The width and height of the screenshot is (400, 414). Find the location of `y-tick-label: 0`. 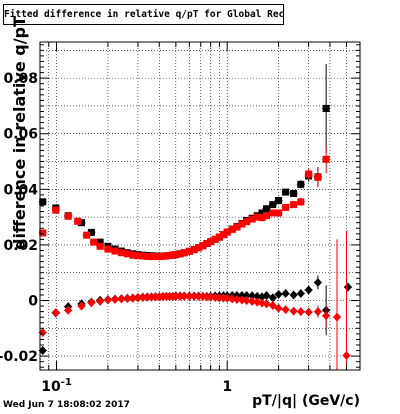

y-tick-label: 0 is located at coordinates (33, 302).